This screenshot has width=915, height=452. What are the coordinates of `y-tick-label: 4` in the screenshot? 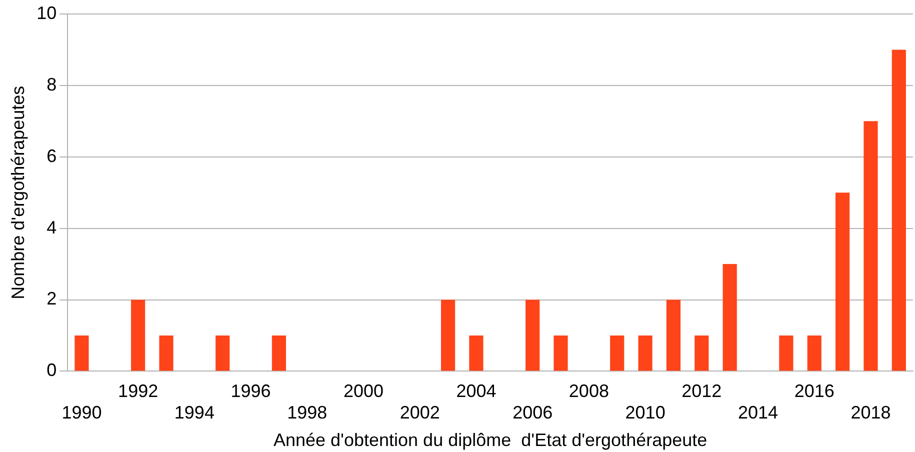 It's located at (51, 227).